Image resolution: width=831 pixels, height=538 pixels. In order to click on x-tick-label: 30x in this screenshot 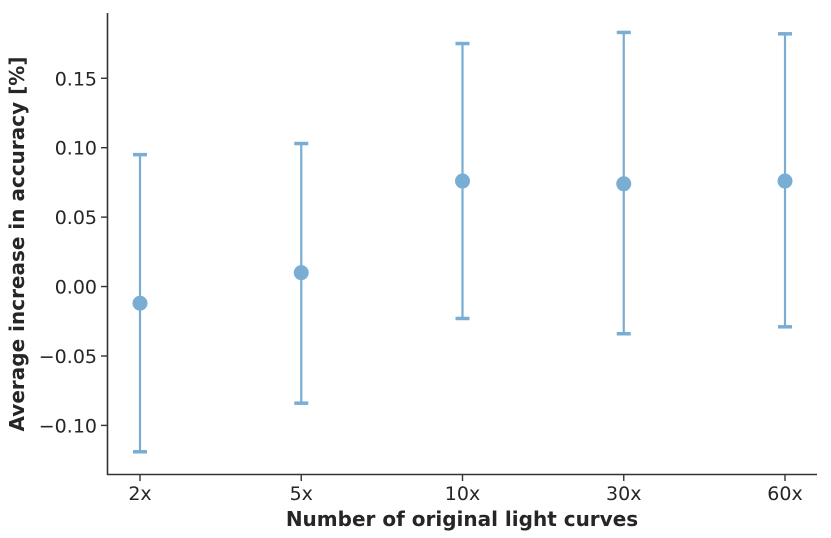, I will do `click(623, 494)`.